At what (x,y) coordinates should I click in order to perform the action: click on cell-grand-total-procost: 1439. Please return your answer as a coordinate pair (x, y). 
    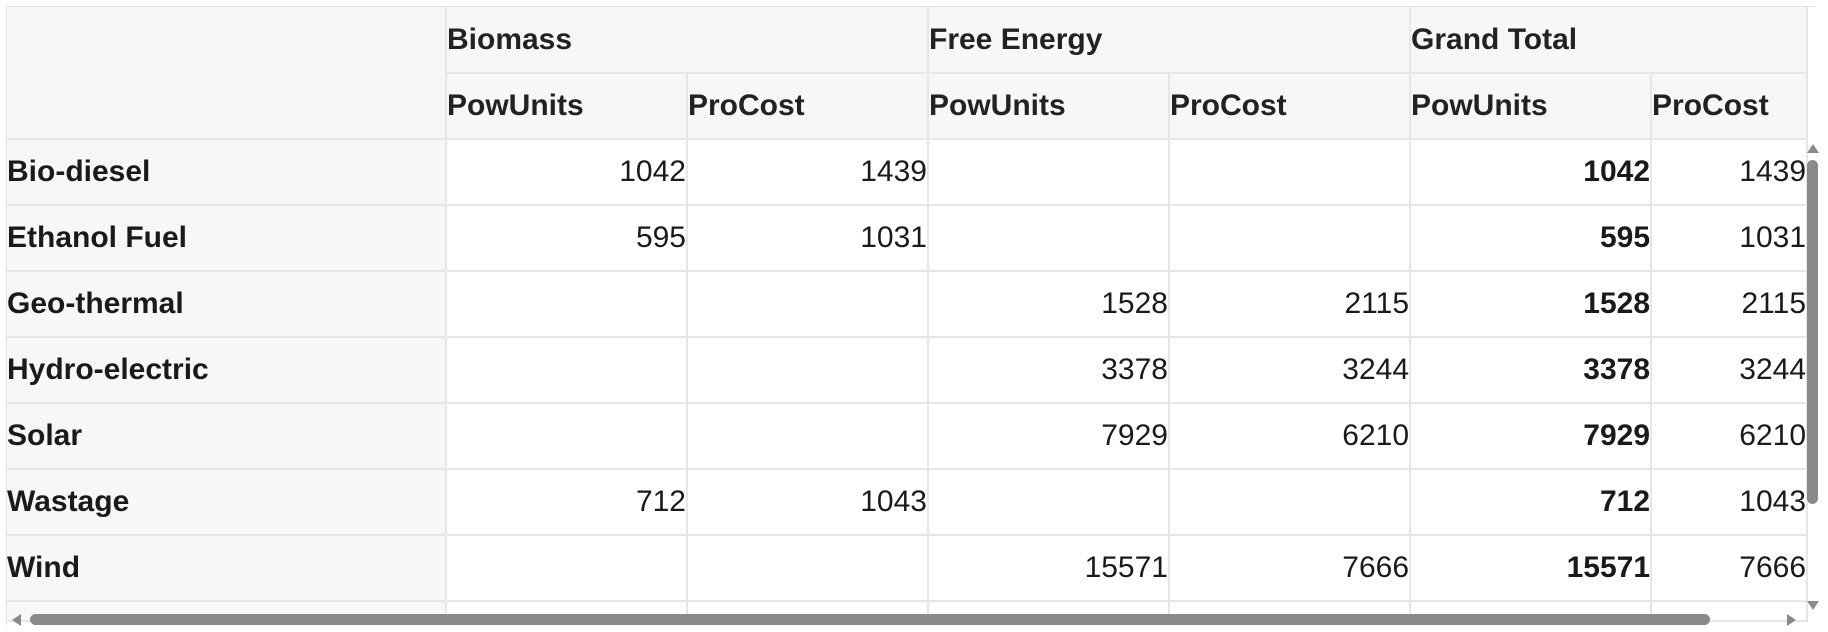
    Looking at the image, I should click on (1730, 172).